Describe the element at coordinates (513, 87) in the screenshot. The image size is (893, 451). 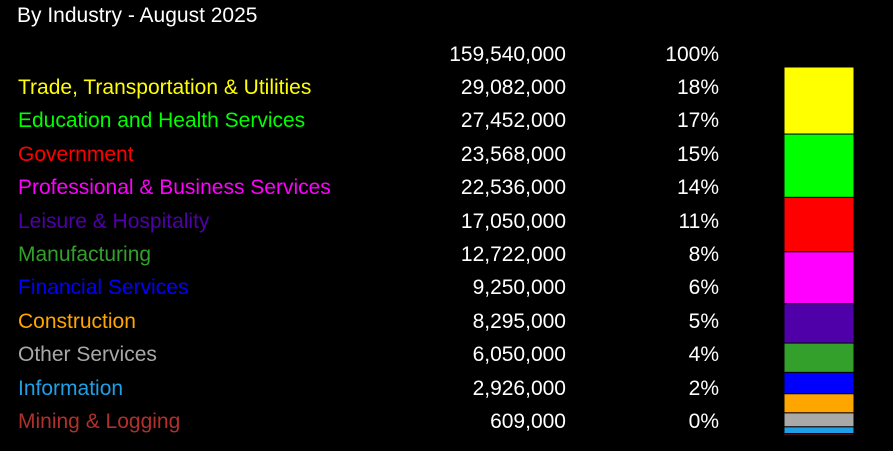
I see `industry-value: 29,082,000` at that location.